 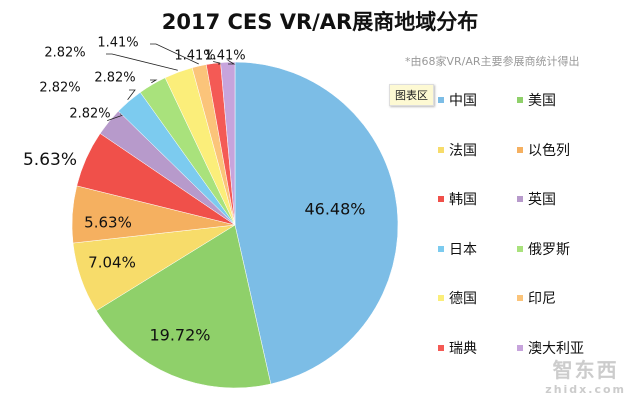 I want to click on legend-label: 韩国, so click(x=463, y=200).